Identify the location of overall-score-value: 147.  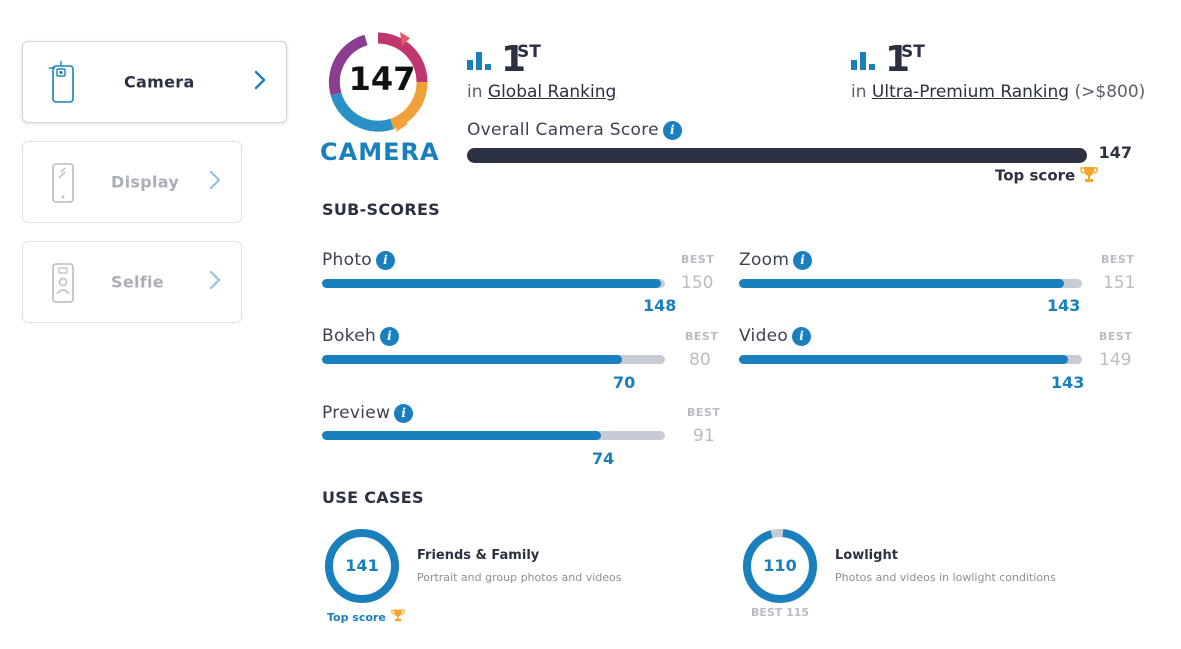
(1115, 152).